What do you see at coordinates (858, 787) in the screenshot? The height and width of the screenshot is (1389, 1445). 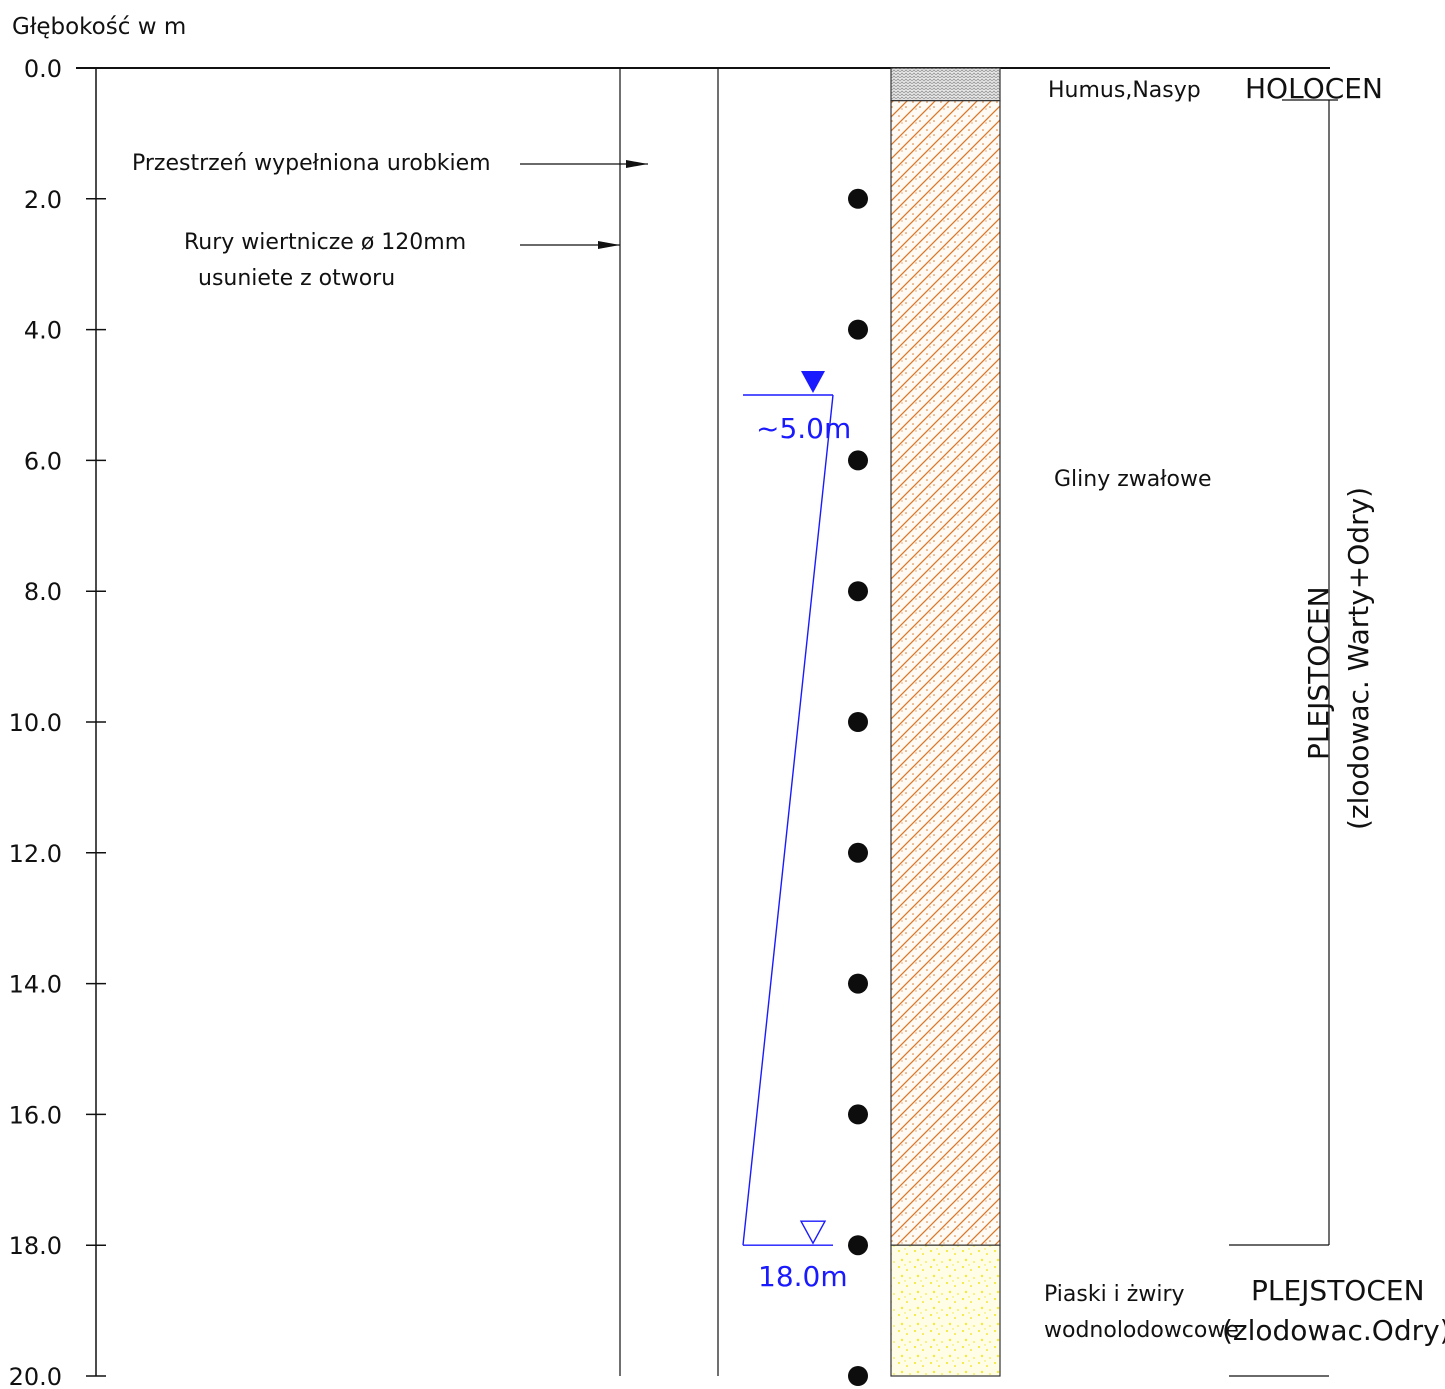 I see `sample-points` at bounding box center [858, 787].